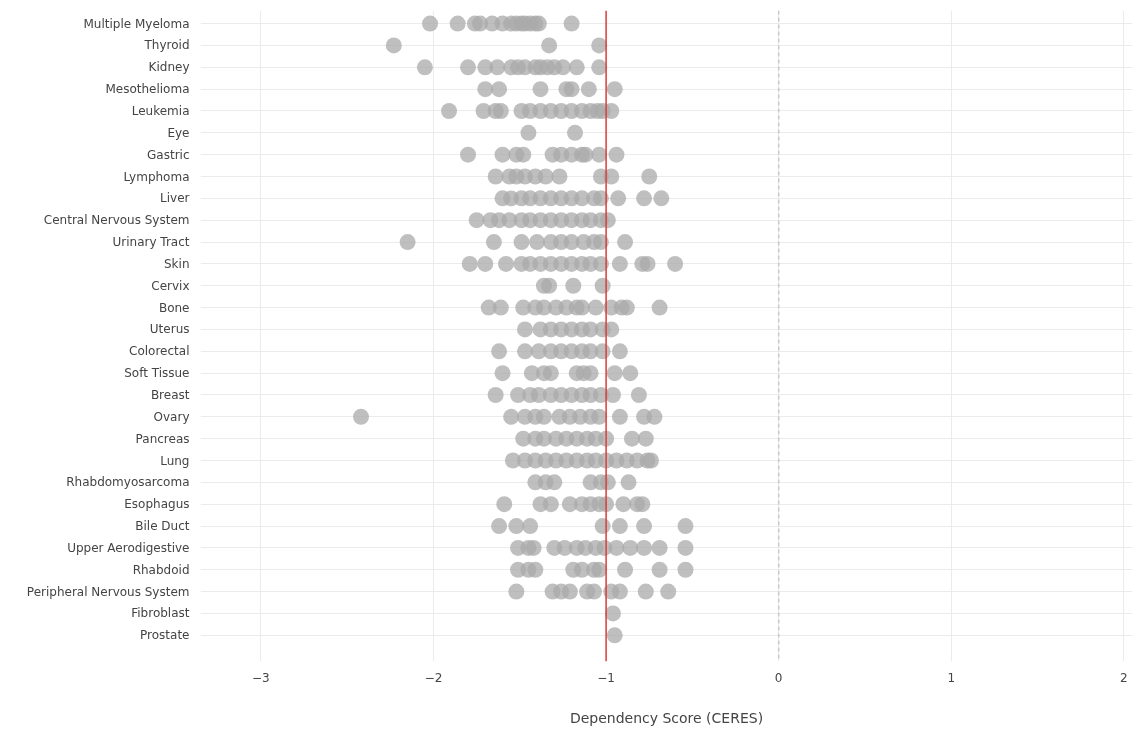 This screenshot has height=731, width=1140. Describe the element at coordinates (170, 394) in the screenshot. I see `y-tick-label: Breast` at that location.